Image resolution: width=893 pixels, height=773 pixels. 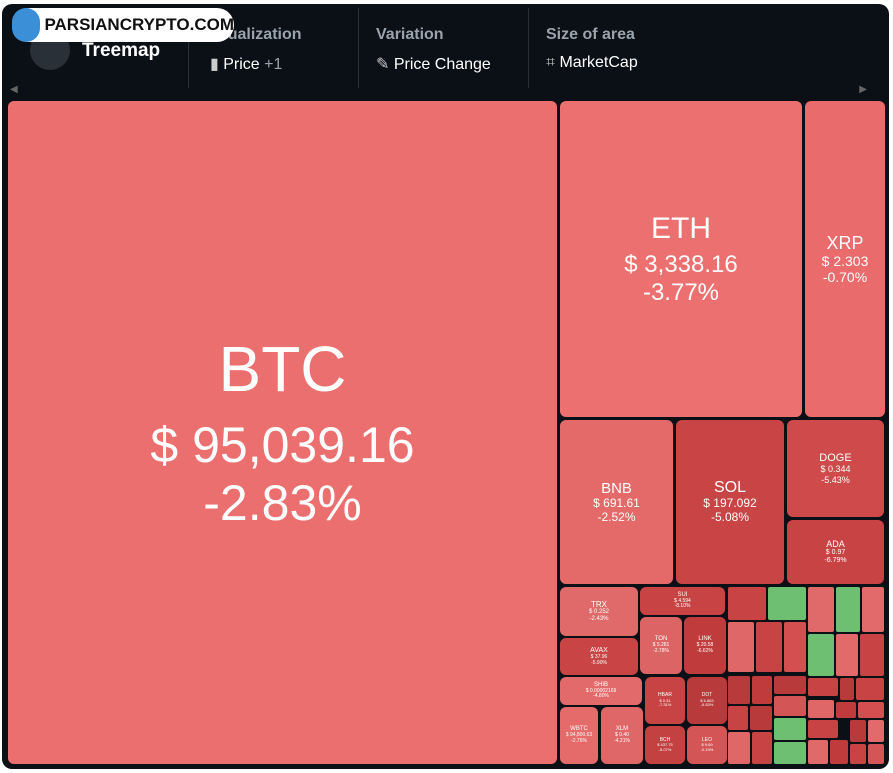 I want to click on watermark-logo, so click(x=26, y=25).